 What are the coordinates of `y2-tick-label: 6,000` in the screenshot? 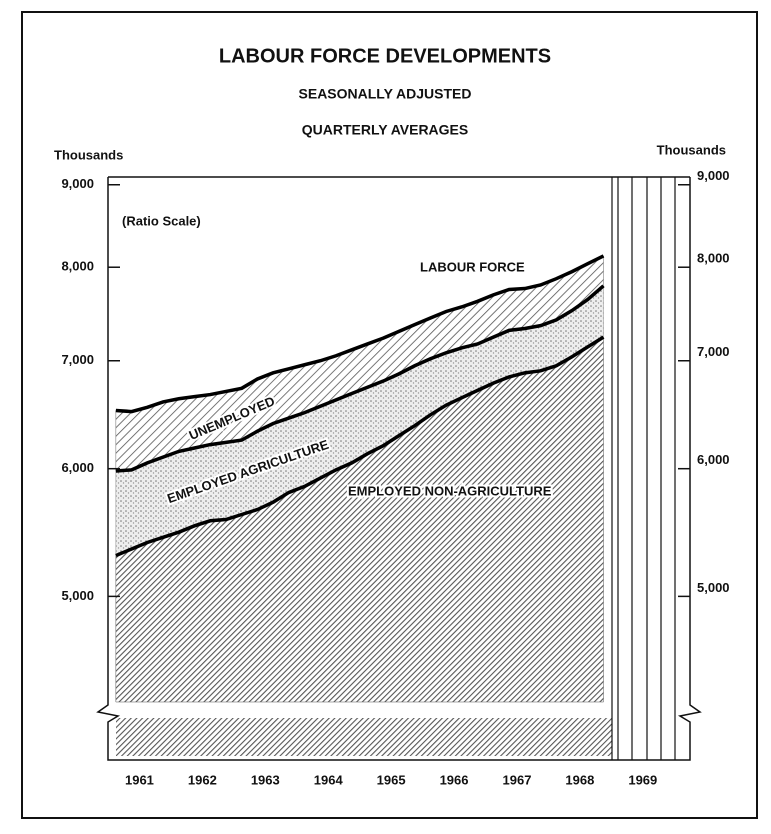 It's located at (713, 459).